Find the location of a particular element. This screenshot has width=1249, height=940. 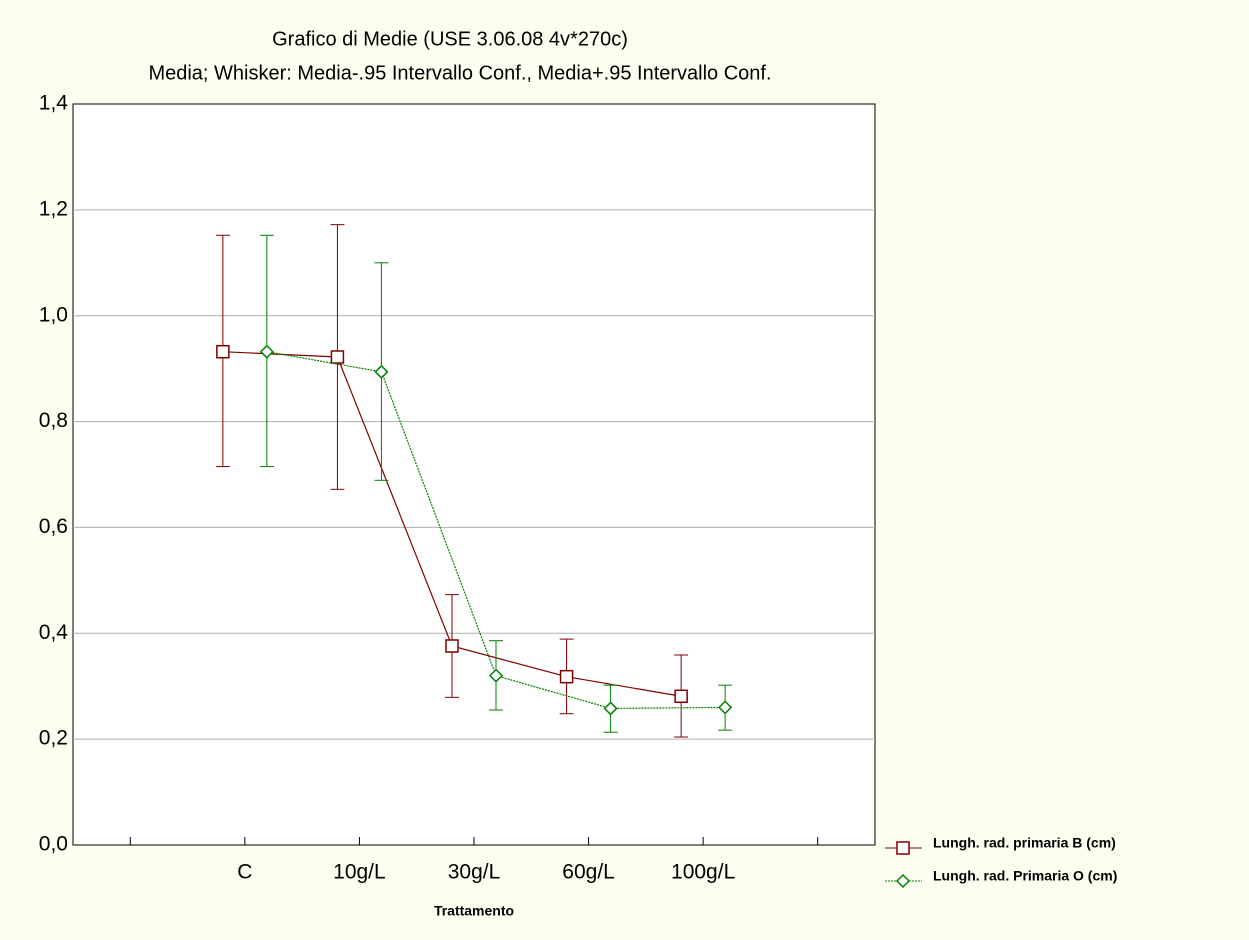

y-tick-label: 1,4 is located at coordinates (54, 103).